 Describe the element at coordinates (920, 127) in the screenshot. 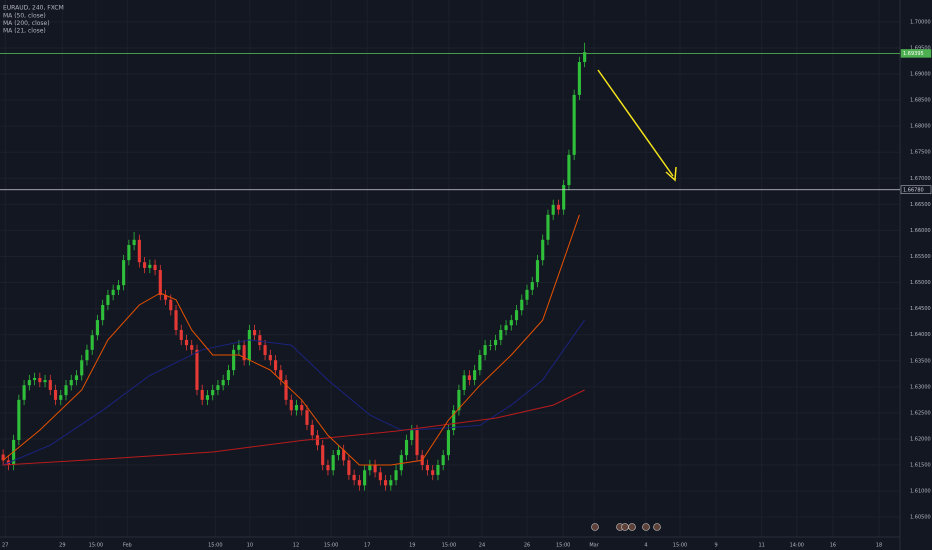

I see `y-tick-label: 1.68000` at that location.